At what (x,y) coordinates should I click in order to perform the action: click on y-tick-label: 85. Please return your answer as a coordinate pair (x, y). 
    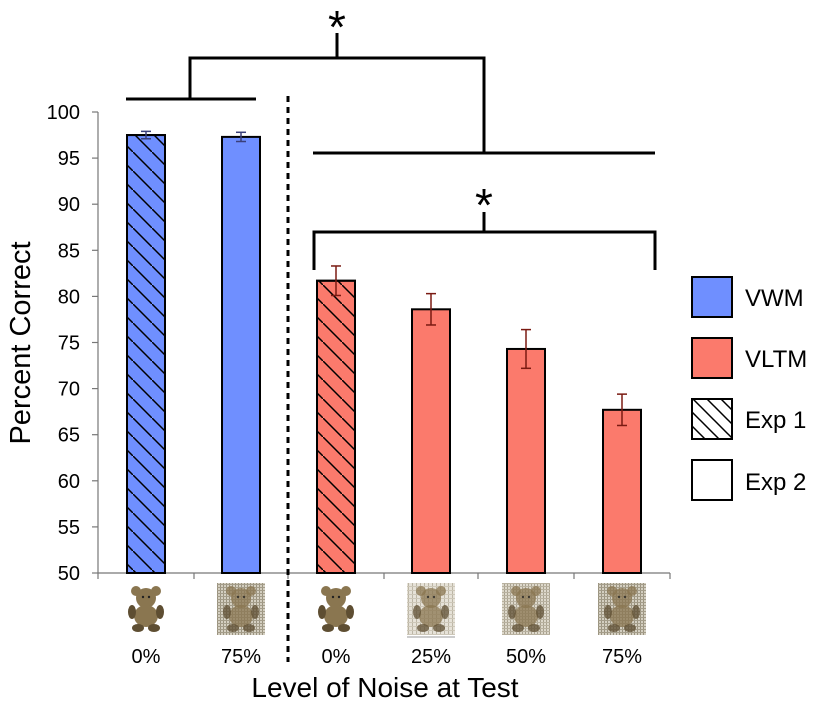
    Looking at the image, I should click on (69, 251).